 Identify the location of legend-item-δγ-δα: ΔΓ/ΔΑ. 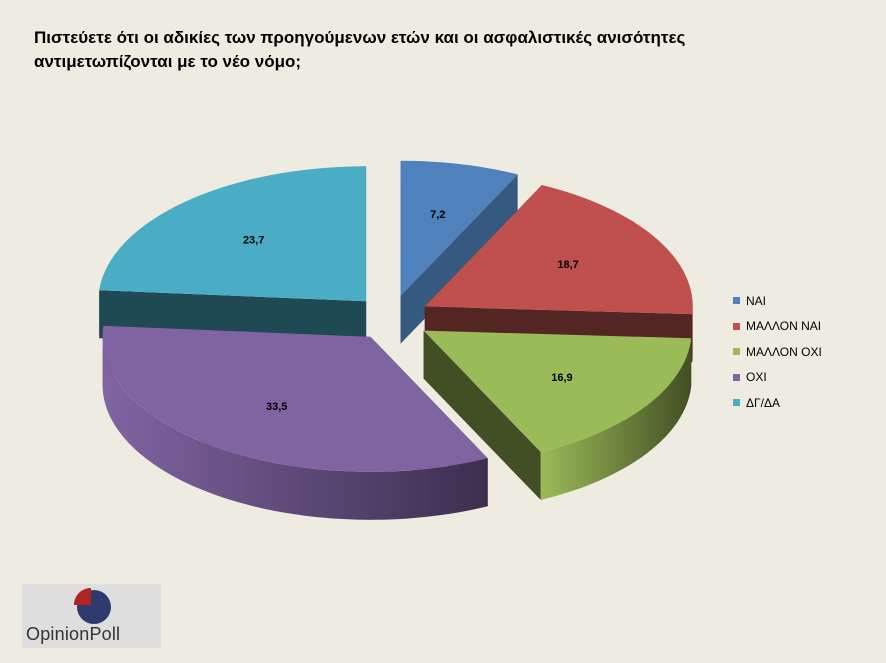
(777, 403).